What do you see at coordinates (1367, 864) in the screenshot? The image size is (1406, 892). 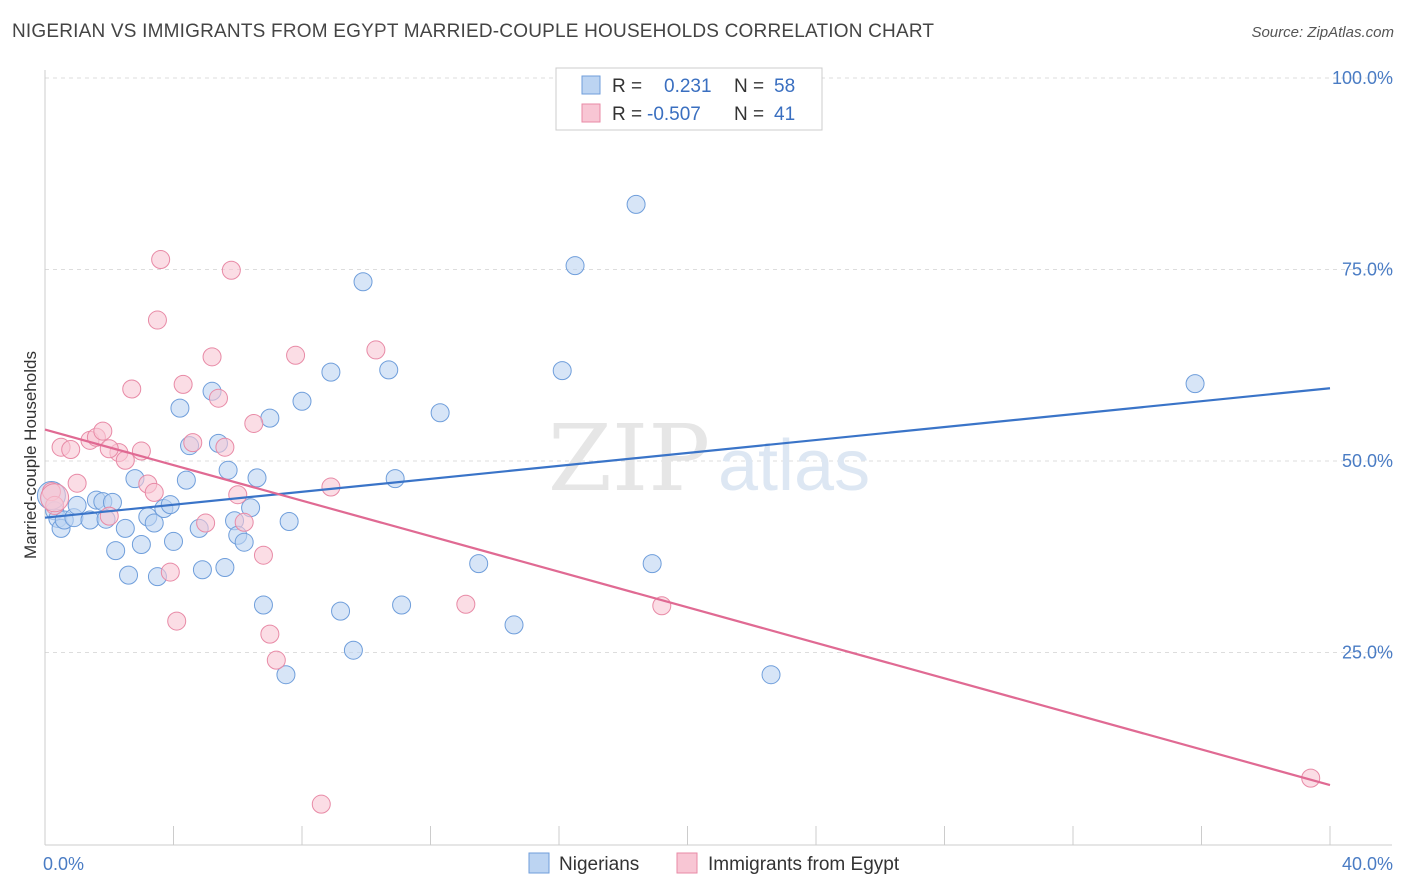 I see `x-tick-label: 40.0%` at bounding box center [1367, 864].